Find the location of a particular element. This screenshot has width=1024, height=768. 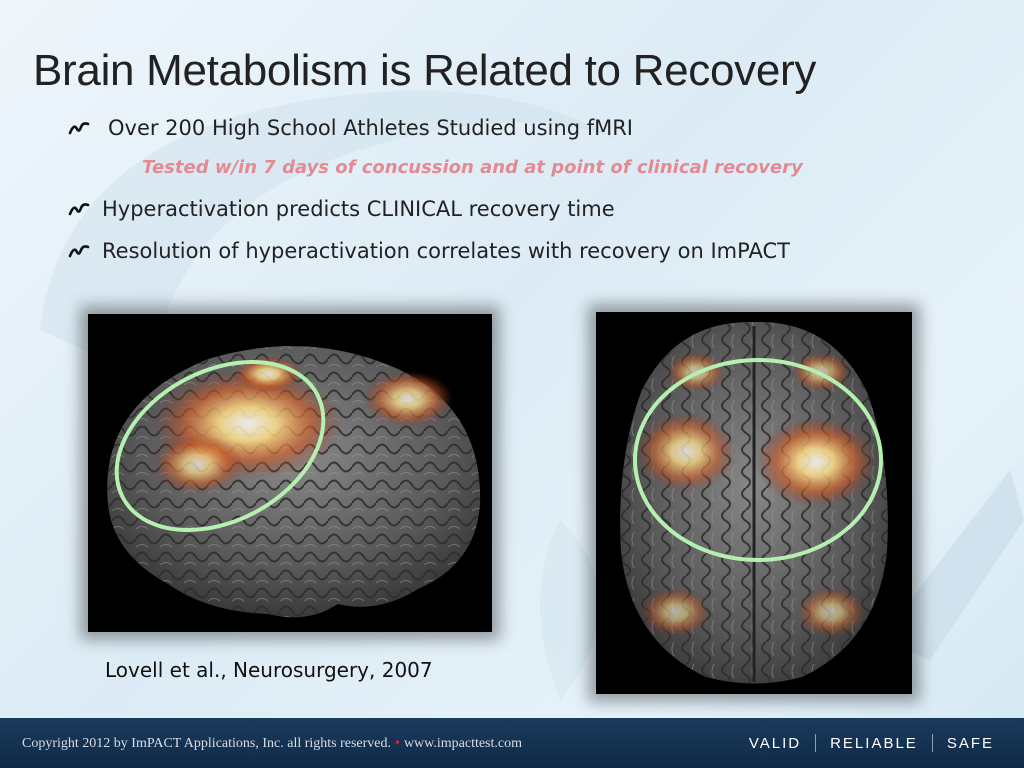

tag-reliable: RELIABLE is located at coordinates (874, 743).